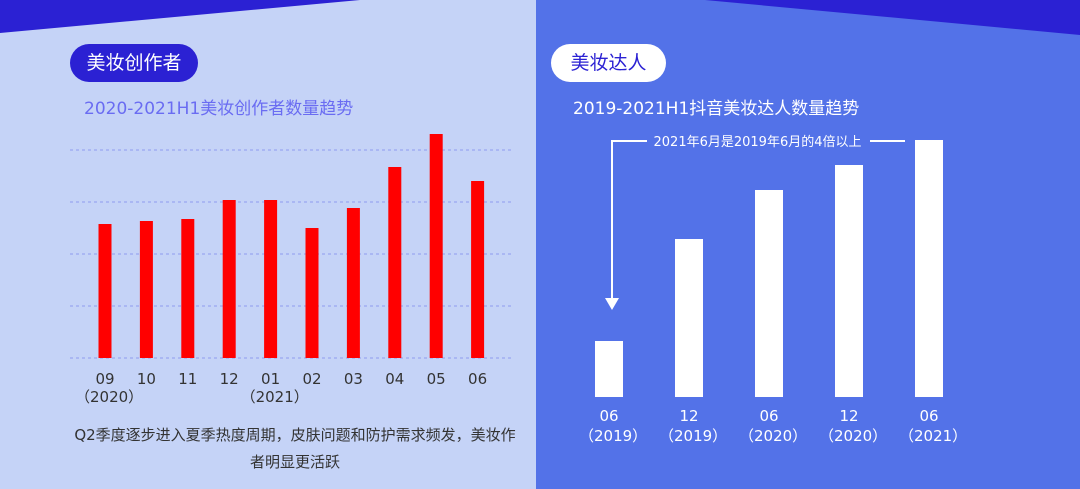 Image resolution: width=1080 pixels, height=489 pixels. I want to click on x-tick-label: 01, so click(271, 379).